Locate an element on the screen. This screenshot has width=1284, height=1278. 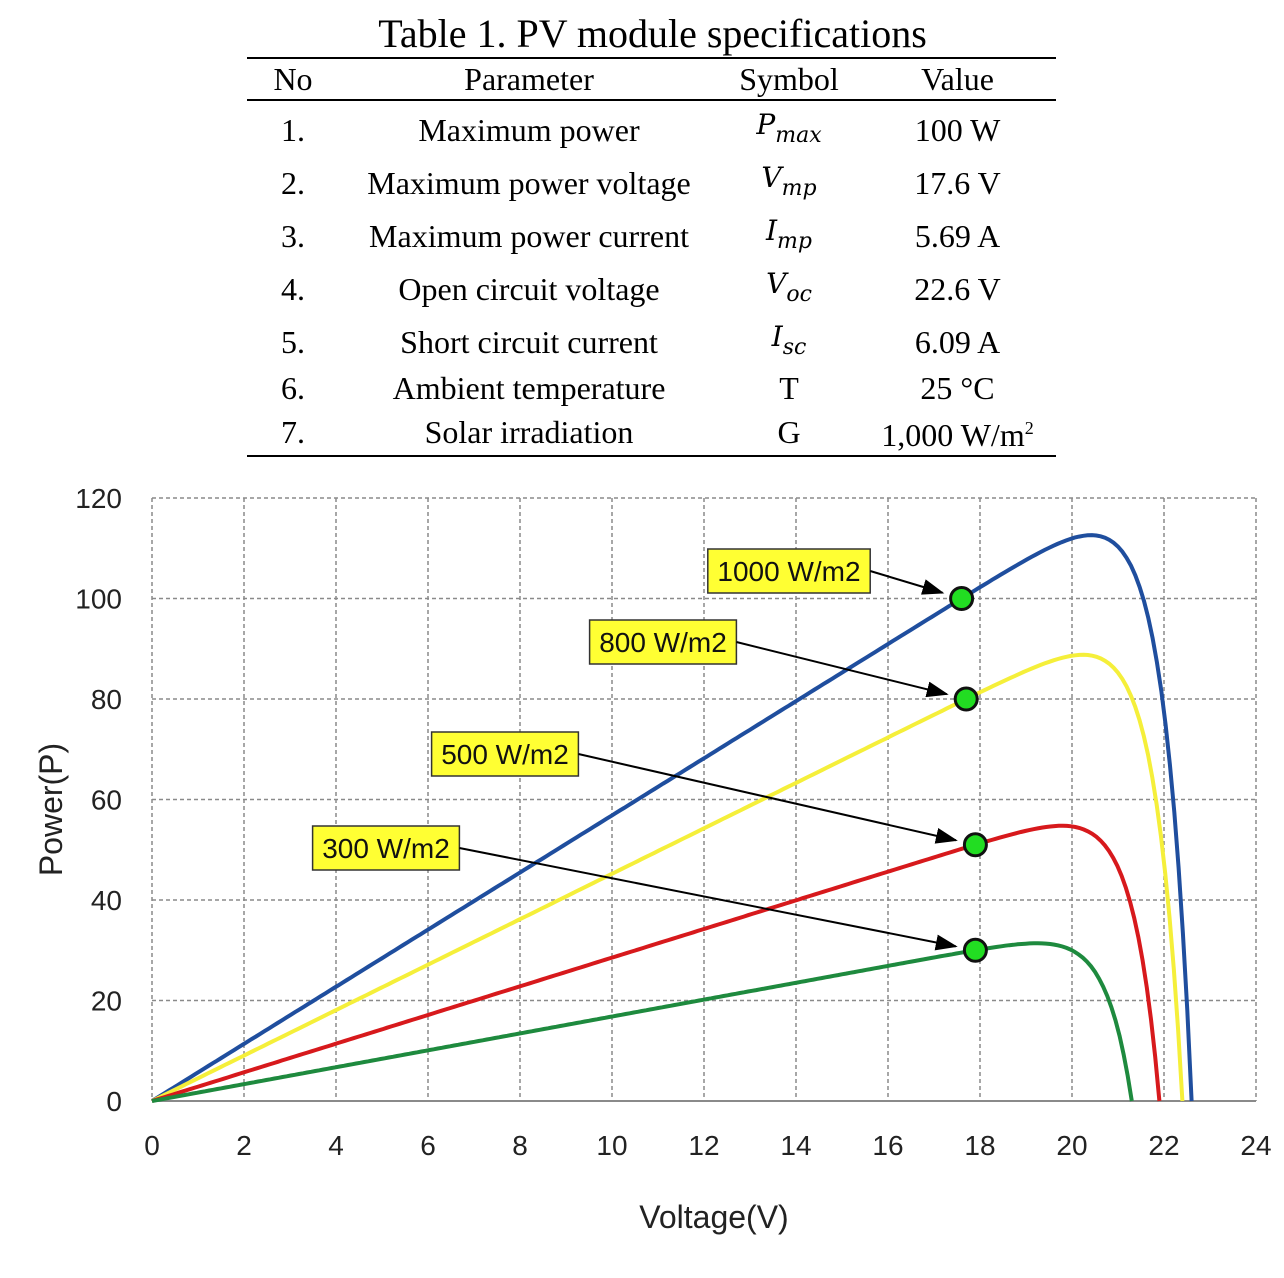
series-label-text: 300 W/m2 is located at coordinates (386, 848).